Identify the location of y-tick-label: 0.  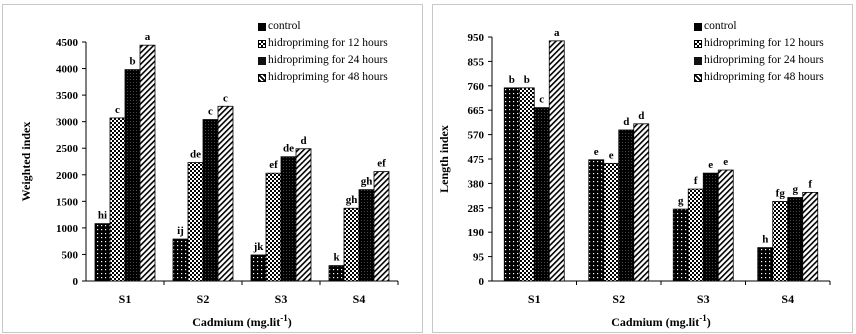
(76, 282).